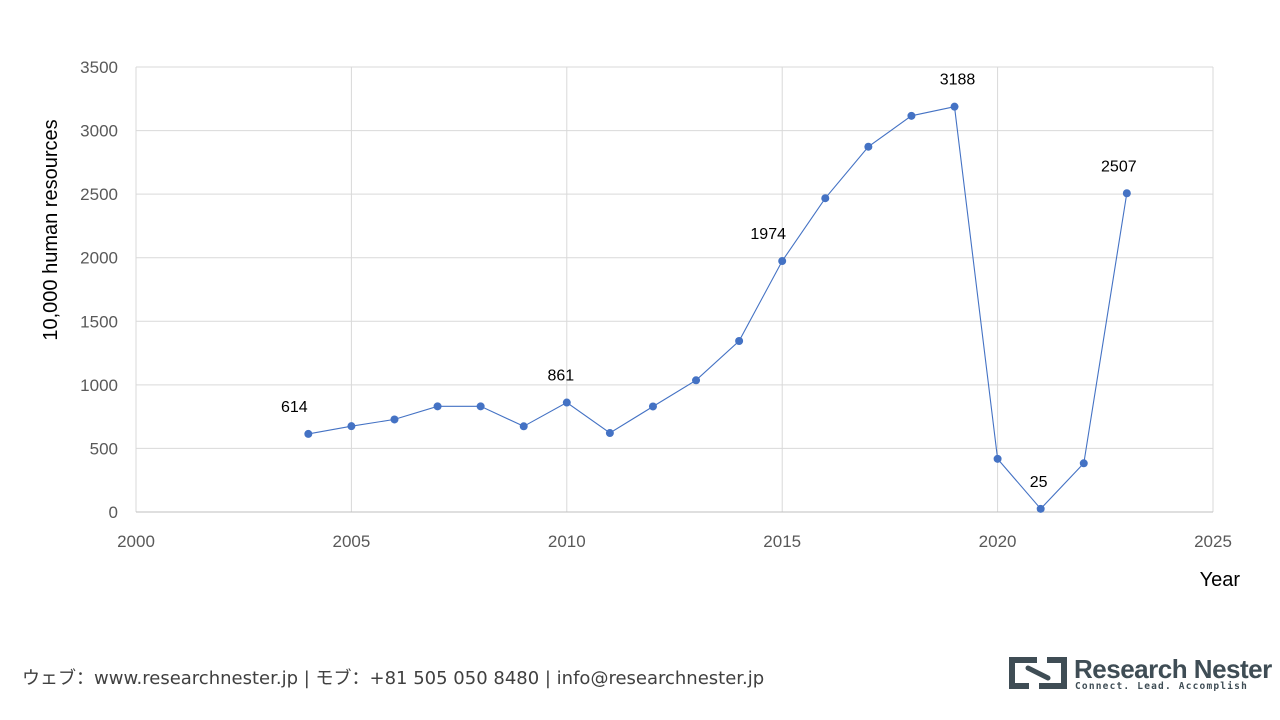 This screenshot has width=1280, height=720. Describe the element at coordinates (99, 131) in the screenshot. I see `y-tick-label: 3000` at that location.